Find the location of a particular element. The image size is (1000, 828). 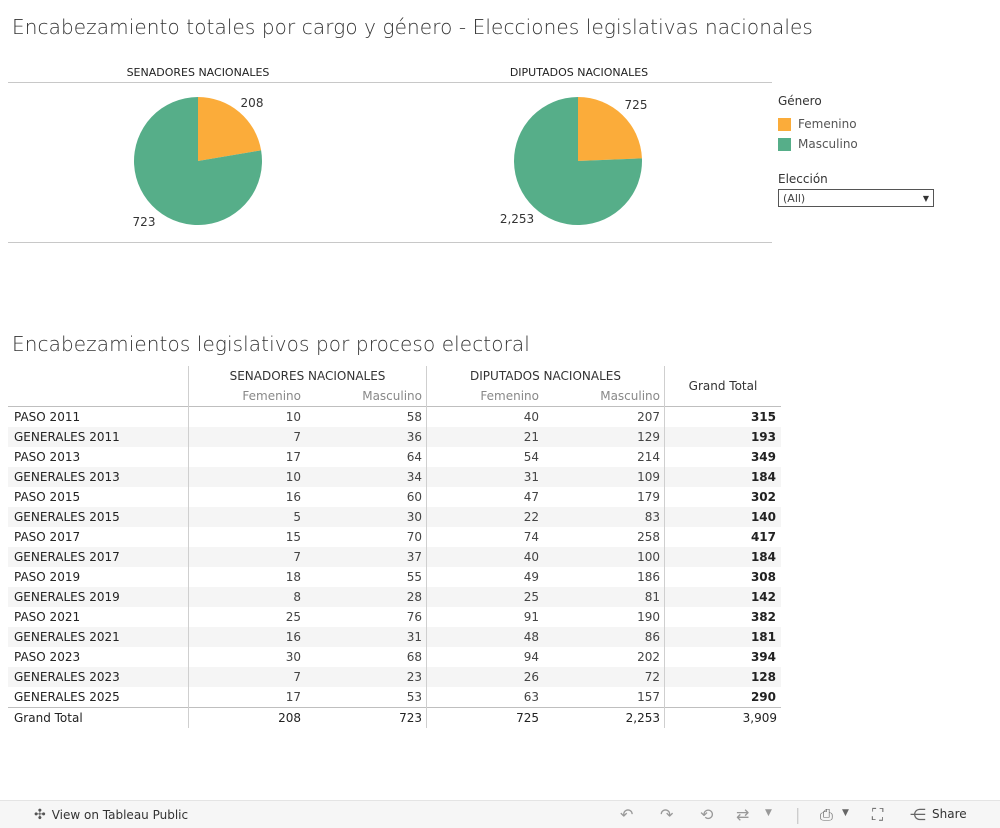

table-row: GENERALES 2015 5 30 22 83 140 is located at coordinates (394, 517).